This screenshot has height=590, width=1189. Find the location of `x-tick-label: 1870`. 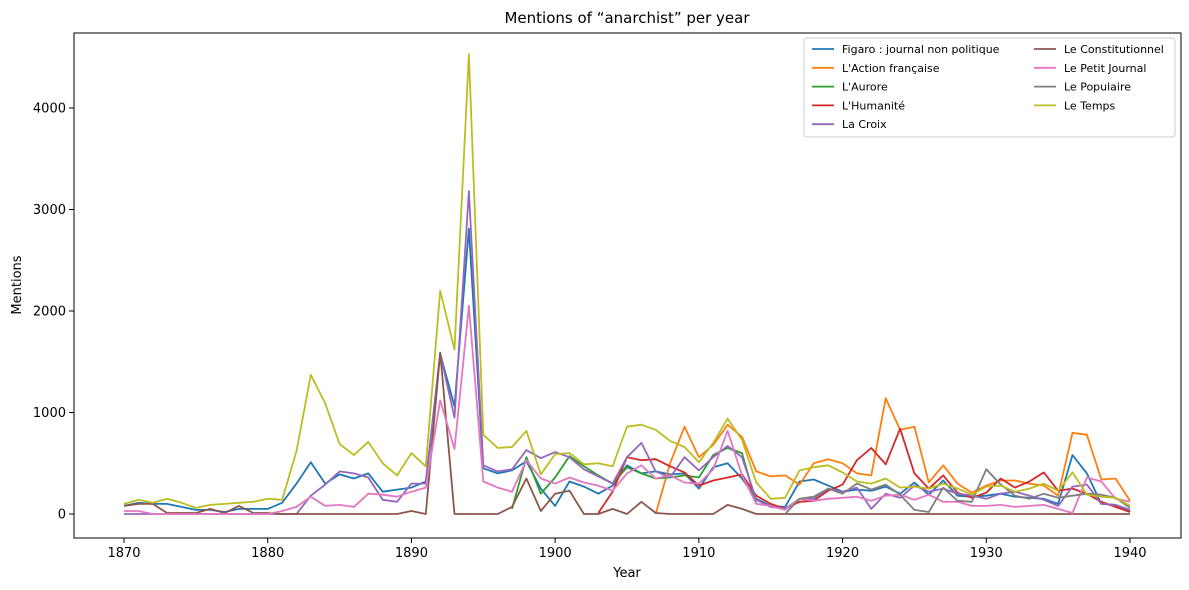

x-tick-label: 1870 is located at coordinates (123, 553).